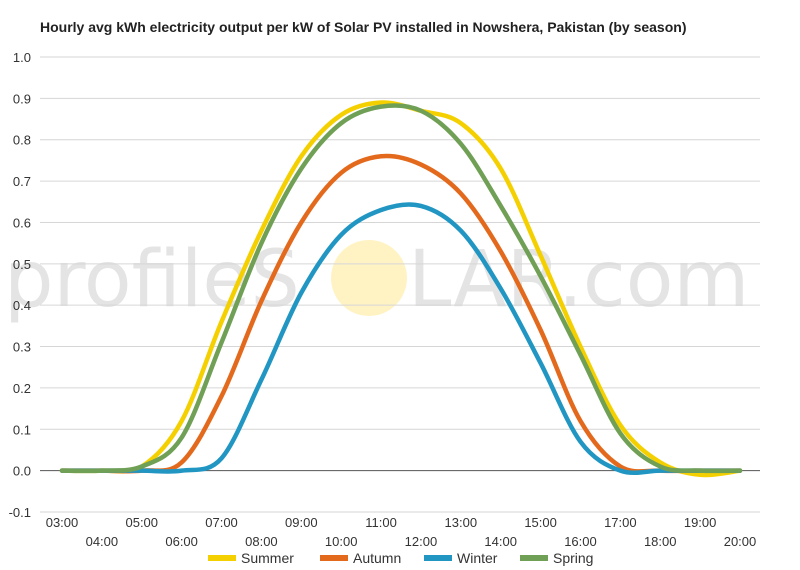 The image size is (800, 570). I want to click on watermark: profileS LAR.com, so click(376, 280).